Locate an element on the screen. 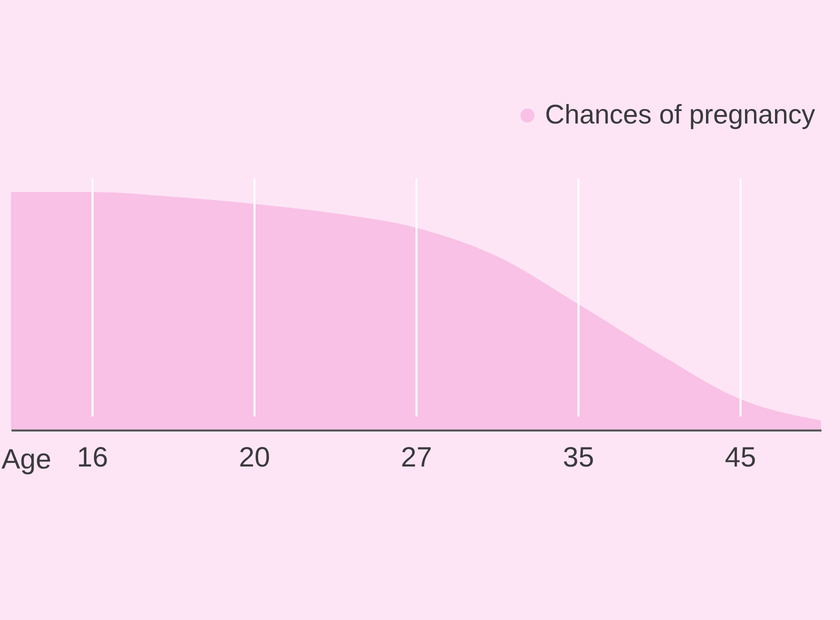 This screenshot has height=620, width=840. x-tick-label: 45 is located at coordinates (740, 457).